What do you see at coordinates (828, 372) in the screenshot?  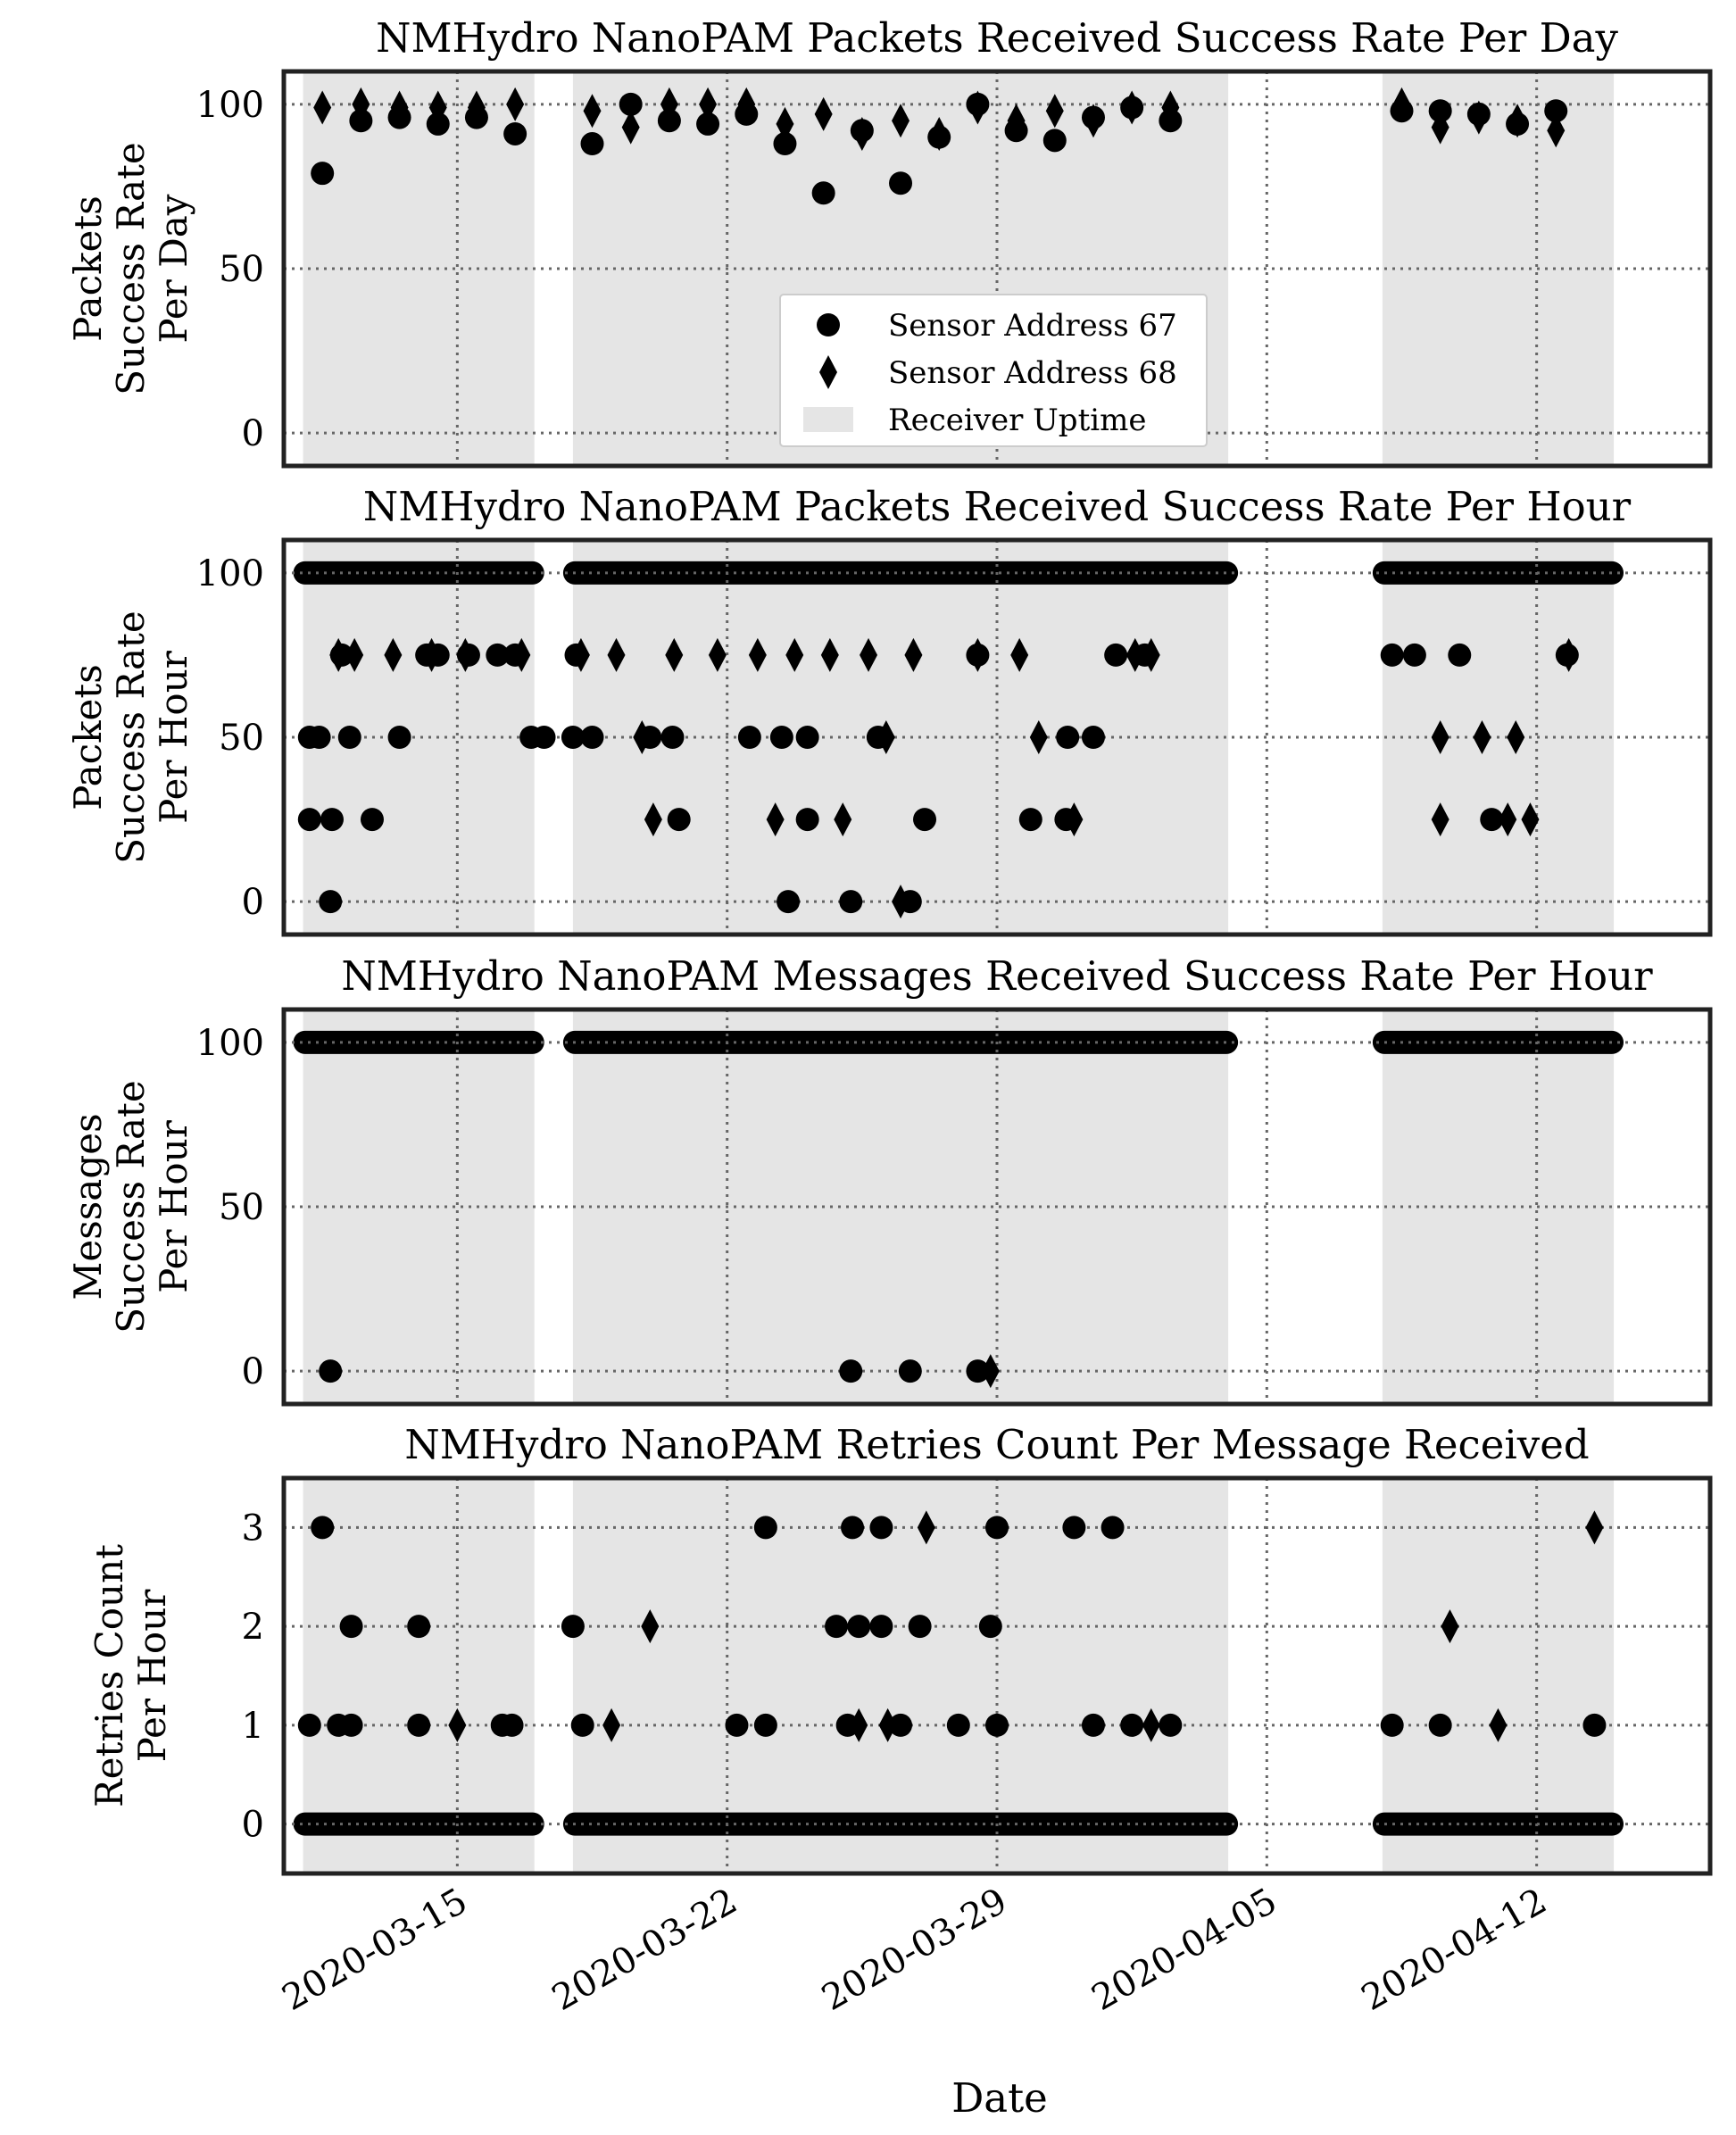 I see `legend-diamond-marker` at bounding box center [828, 372].